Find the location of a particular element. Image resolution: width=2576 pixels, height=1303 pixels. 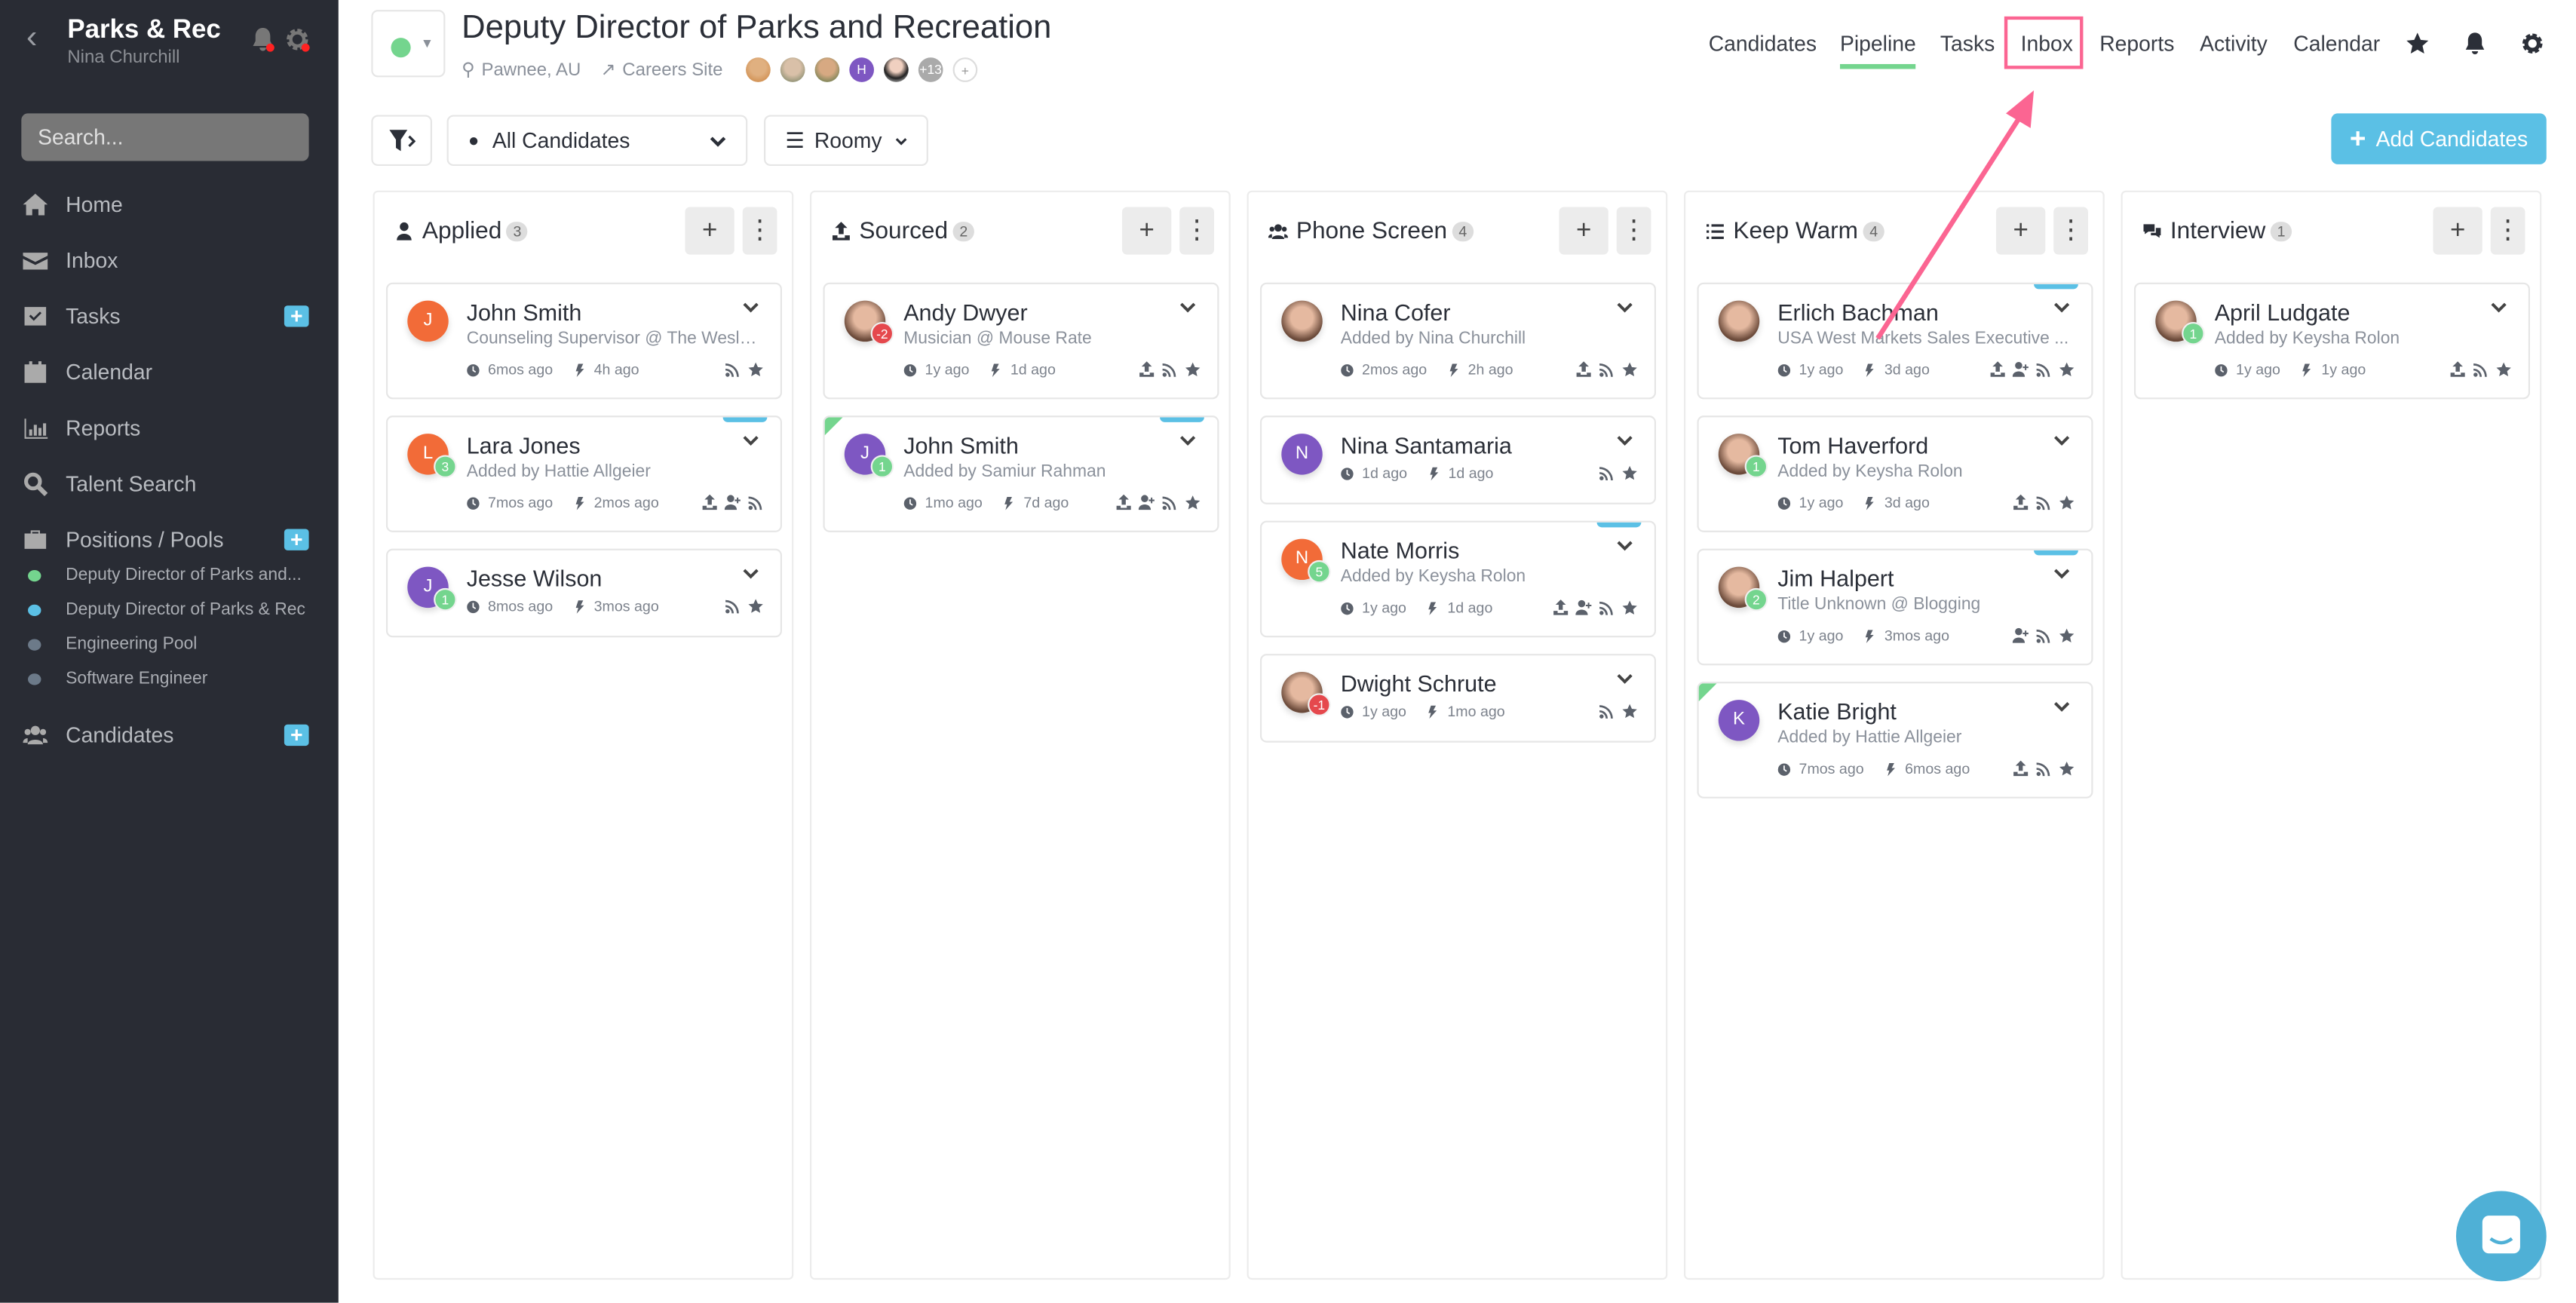

tab-activity: Activity is located at coordinates (2234, 44).